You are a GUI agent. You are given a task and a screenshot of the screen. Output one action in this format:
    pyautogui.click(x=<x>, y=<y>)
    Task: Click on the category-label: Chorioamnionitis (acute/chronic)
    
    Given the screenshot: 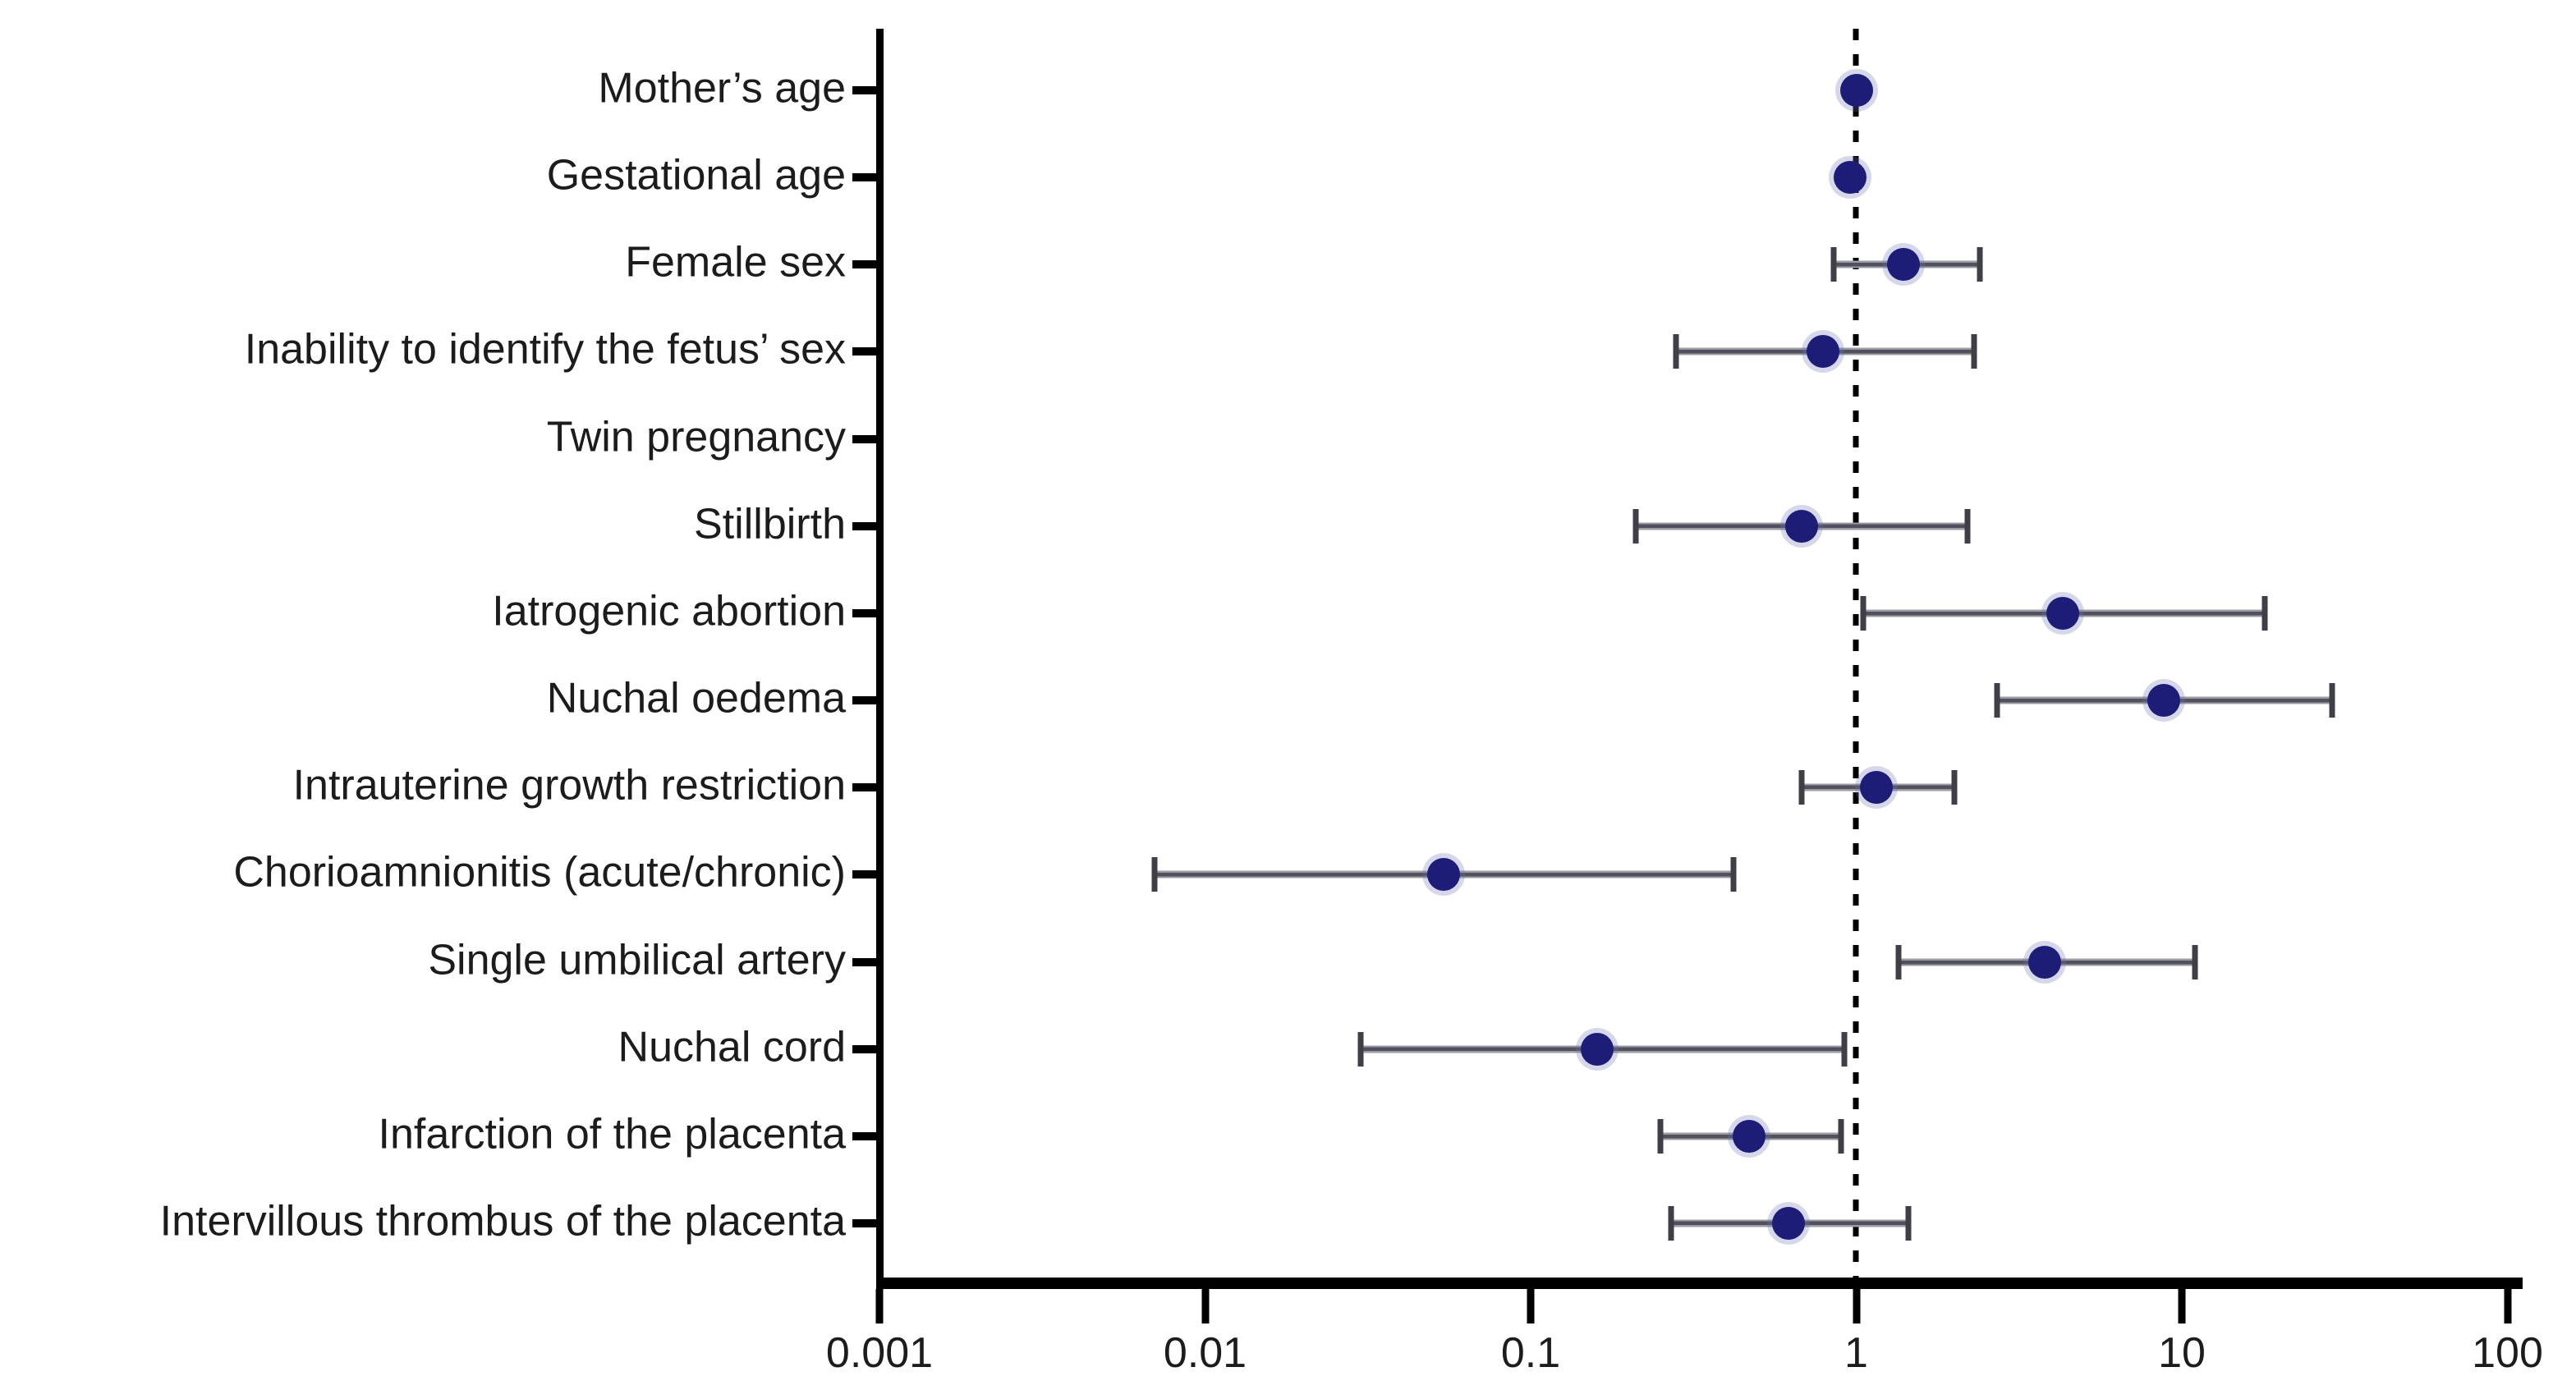 What is the action you would take?
    pyautogui.click(x=539, y=873)
    